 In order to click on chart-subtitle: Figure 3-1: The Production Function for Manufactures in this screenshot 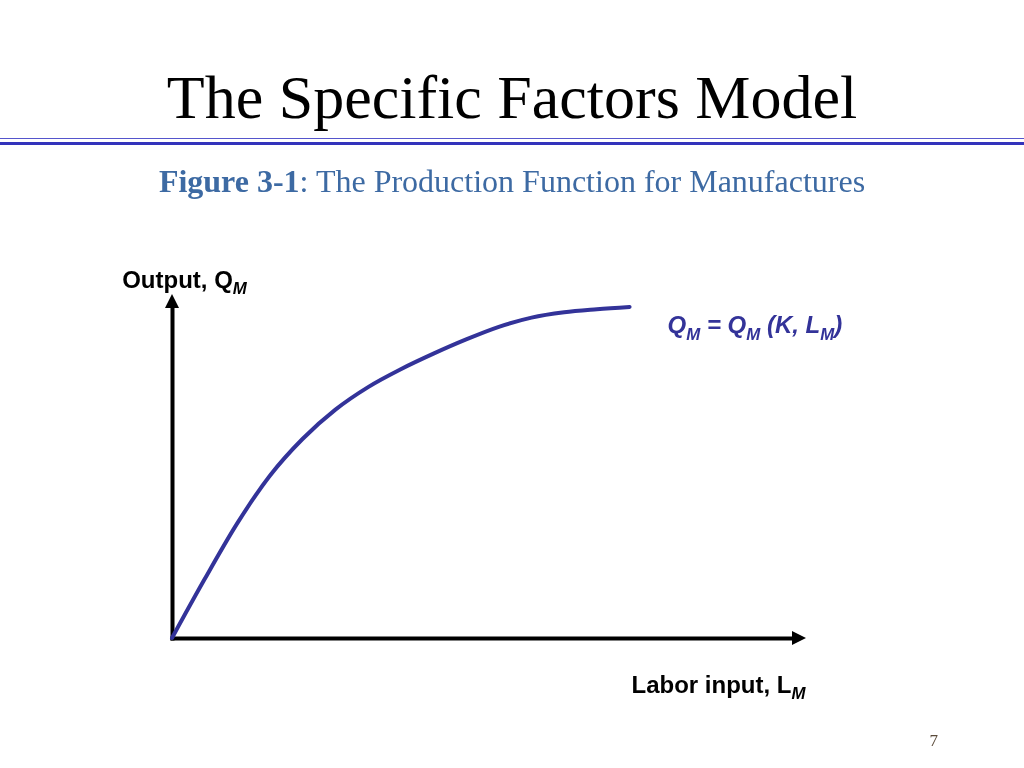, I will do `click(512, 181)`.